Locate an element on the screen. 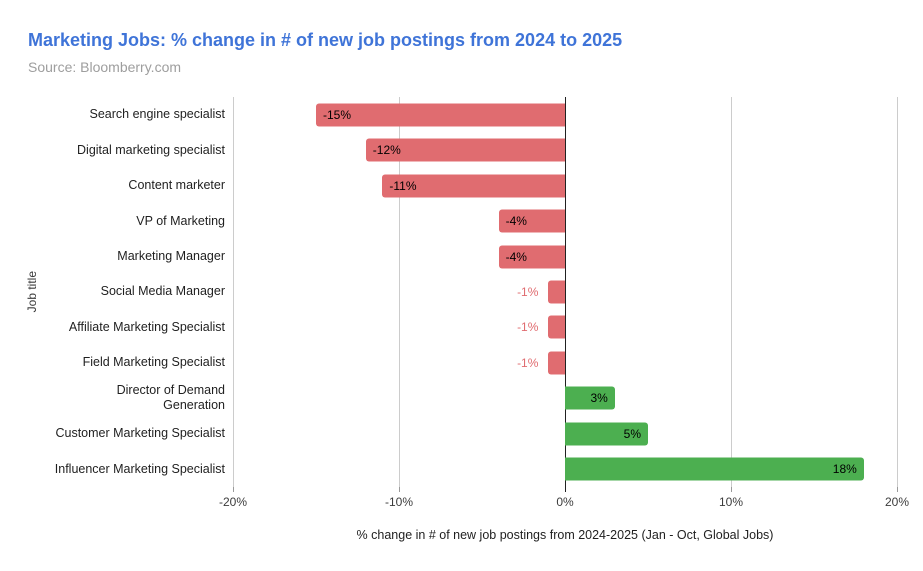 This screenshot has width=923, height=571. bar-vp-of-marketing is located at coordinates (531, 221).